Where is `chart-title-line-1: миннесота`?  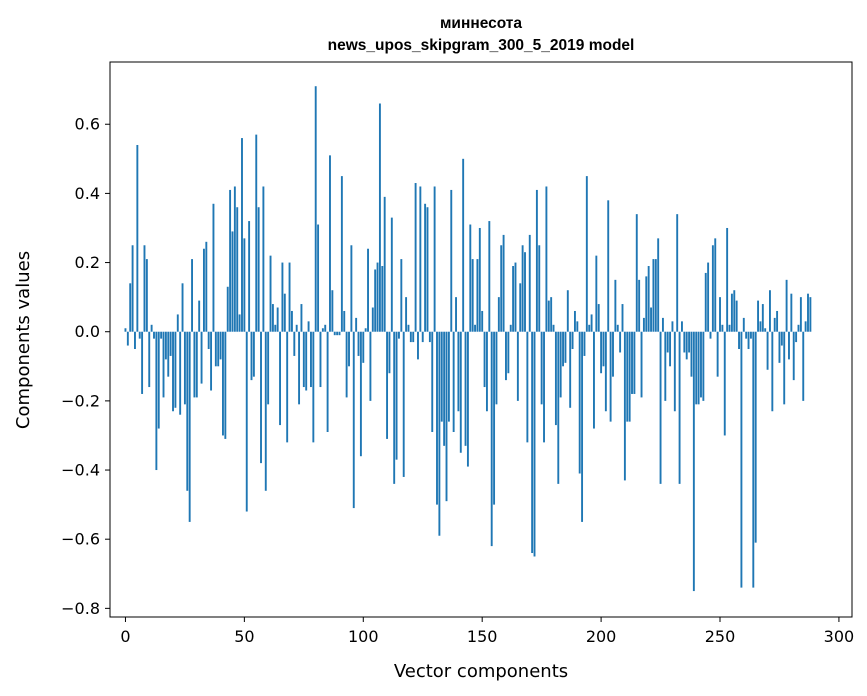
chart-title-line-1: миннесота is located at coordinates (481, 23).